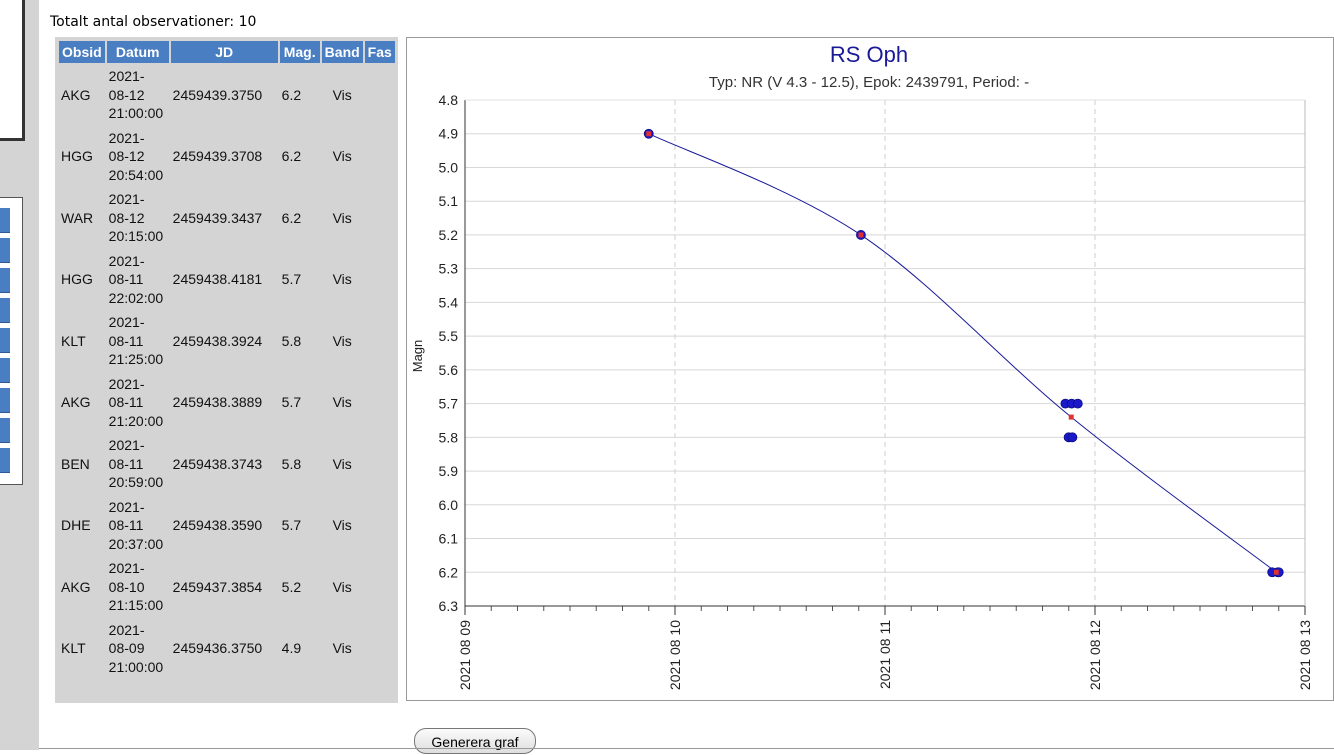 This screenshot has width=1334, height=755. What do you see at coordinates (449, 539) in the screenshot?
I see `y-tick-label: 6.1` at bounding box center [449, 539].